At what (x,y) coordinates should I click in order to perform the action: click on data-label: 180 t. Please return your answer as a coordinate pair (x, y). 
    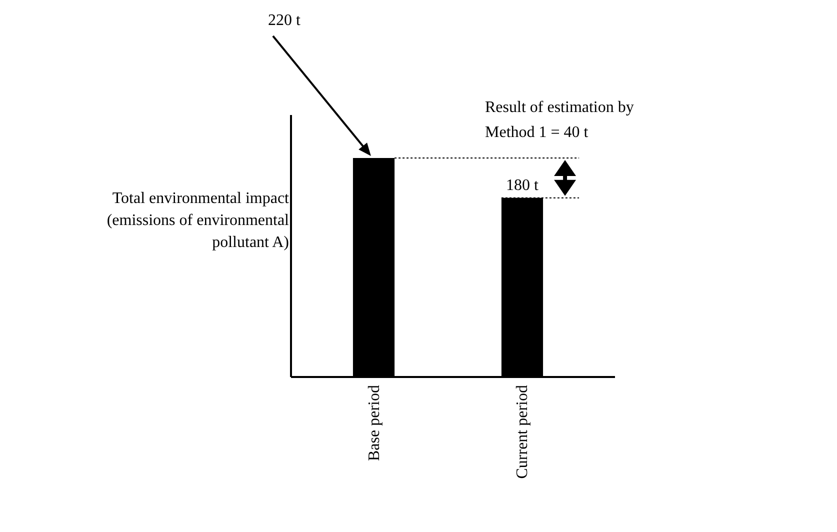
    Looking at the image, I should click on (523, 185).